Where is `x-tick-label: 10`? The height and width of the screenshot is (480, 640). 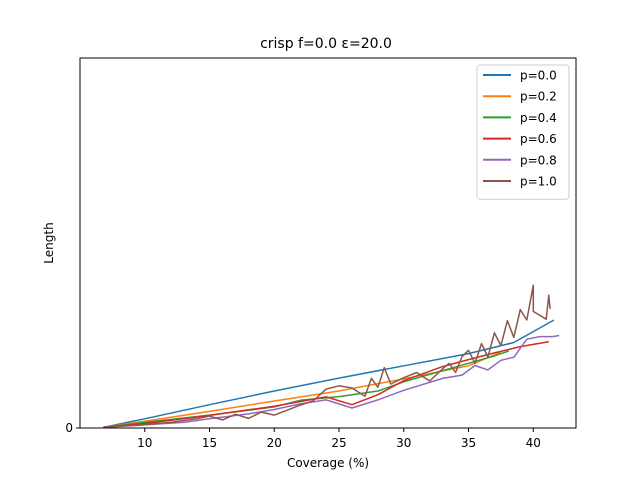
x-tick-label: 10 is located at coordinates (144, 443).